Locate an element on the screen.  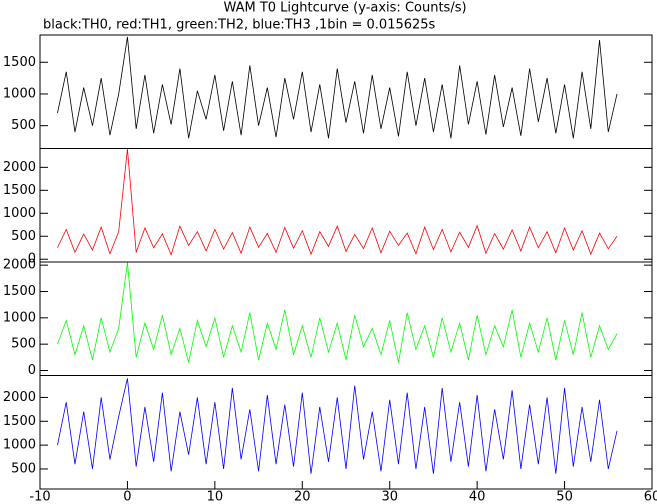
x-tick-label: 10 is located at coordinates (215, 497).